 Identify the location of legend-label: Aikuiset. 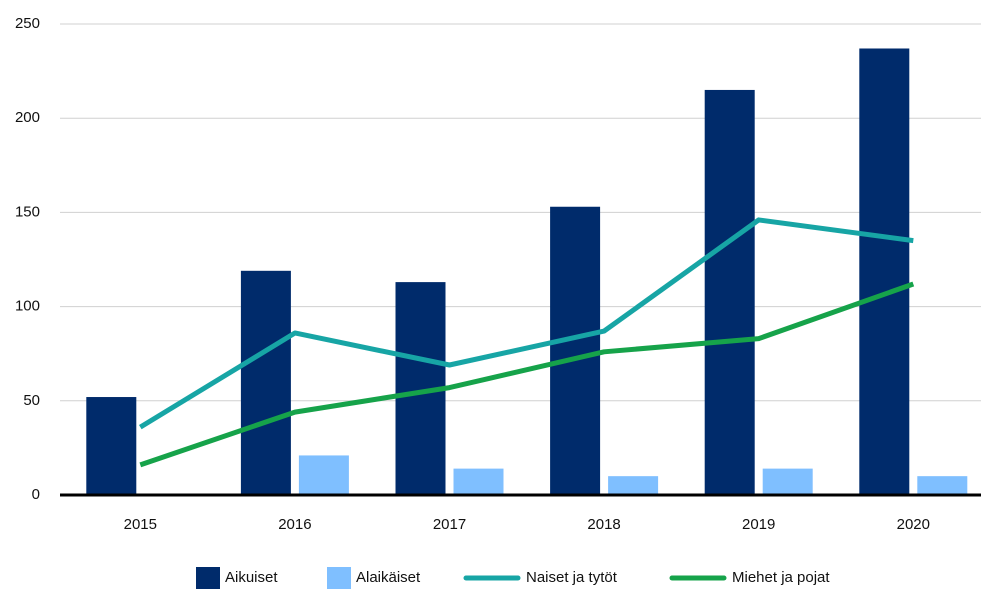
(251, 577).